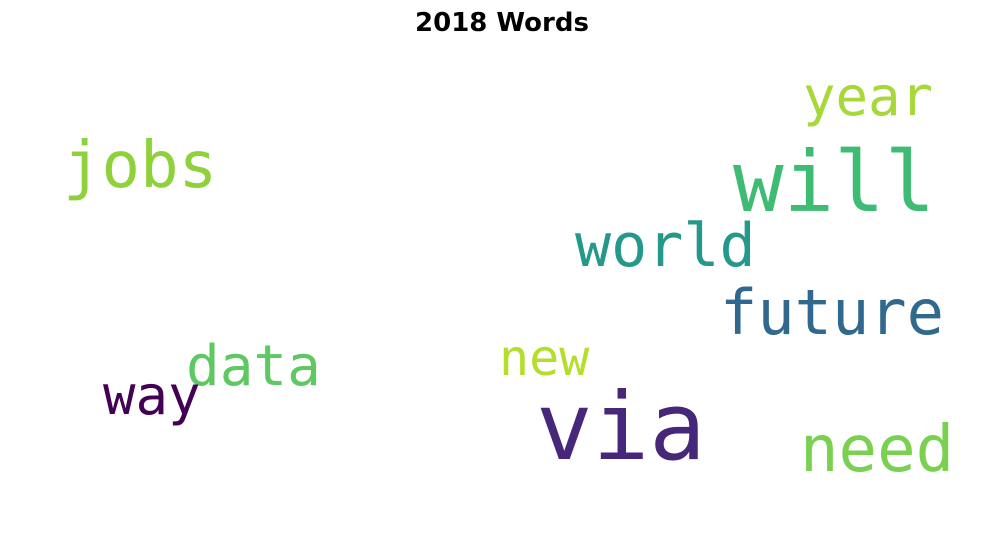  Describe the element at coordinates (665, 246) in the screenshot. I see `word-world: world` at that location.